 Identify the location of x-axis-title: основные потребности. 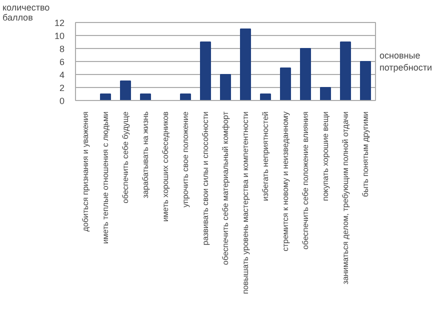
(406, 61).